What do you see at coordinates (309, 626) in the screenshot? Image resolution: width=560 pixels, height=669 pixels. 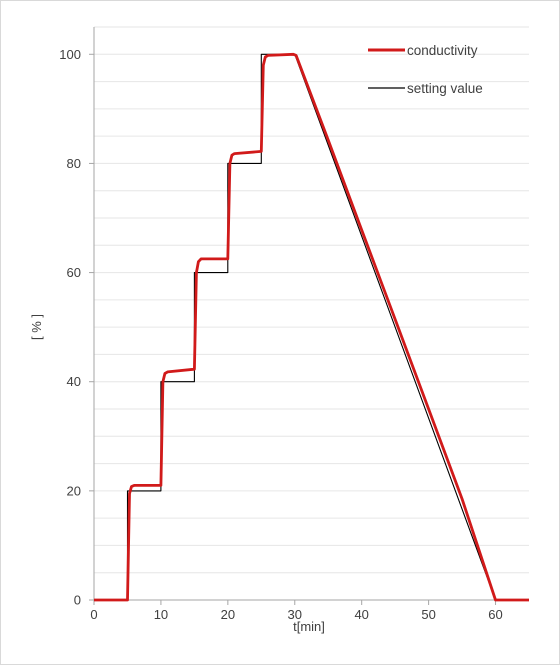 I see `x-axis-title: t[min]` at bounding box center [309, 626].